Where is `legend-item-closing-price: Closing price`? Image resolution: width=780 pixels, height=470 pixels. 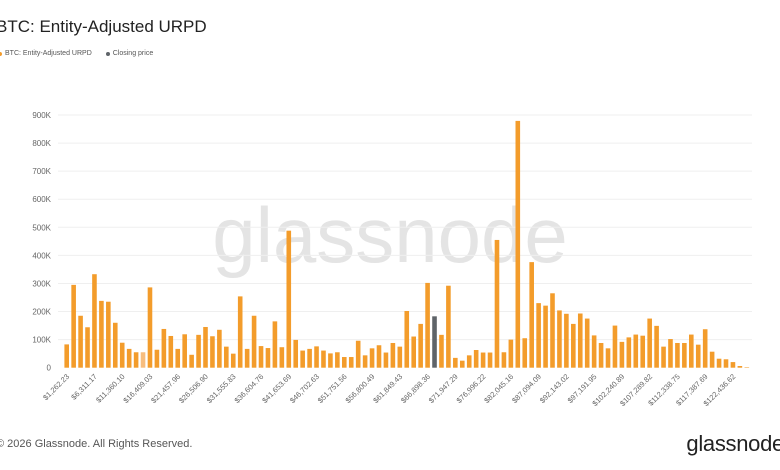
legend-item-closing-price: Closing price is located at coordinates (129, 53).